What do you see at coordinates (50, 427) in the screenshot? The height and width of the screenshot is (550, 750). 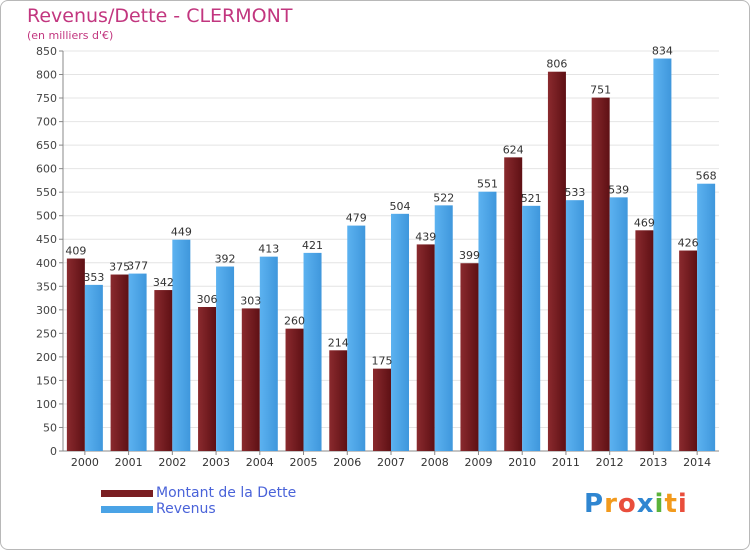 I see `y-tick-label: 50` at bounding box center [50, 427].